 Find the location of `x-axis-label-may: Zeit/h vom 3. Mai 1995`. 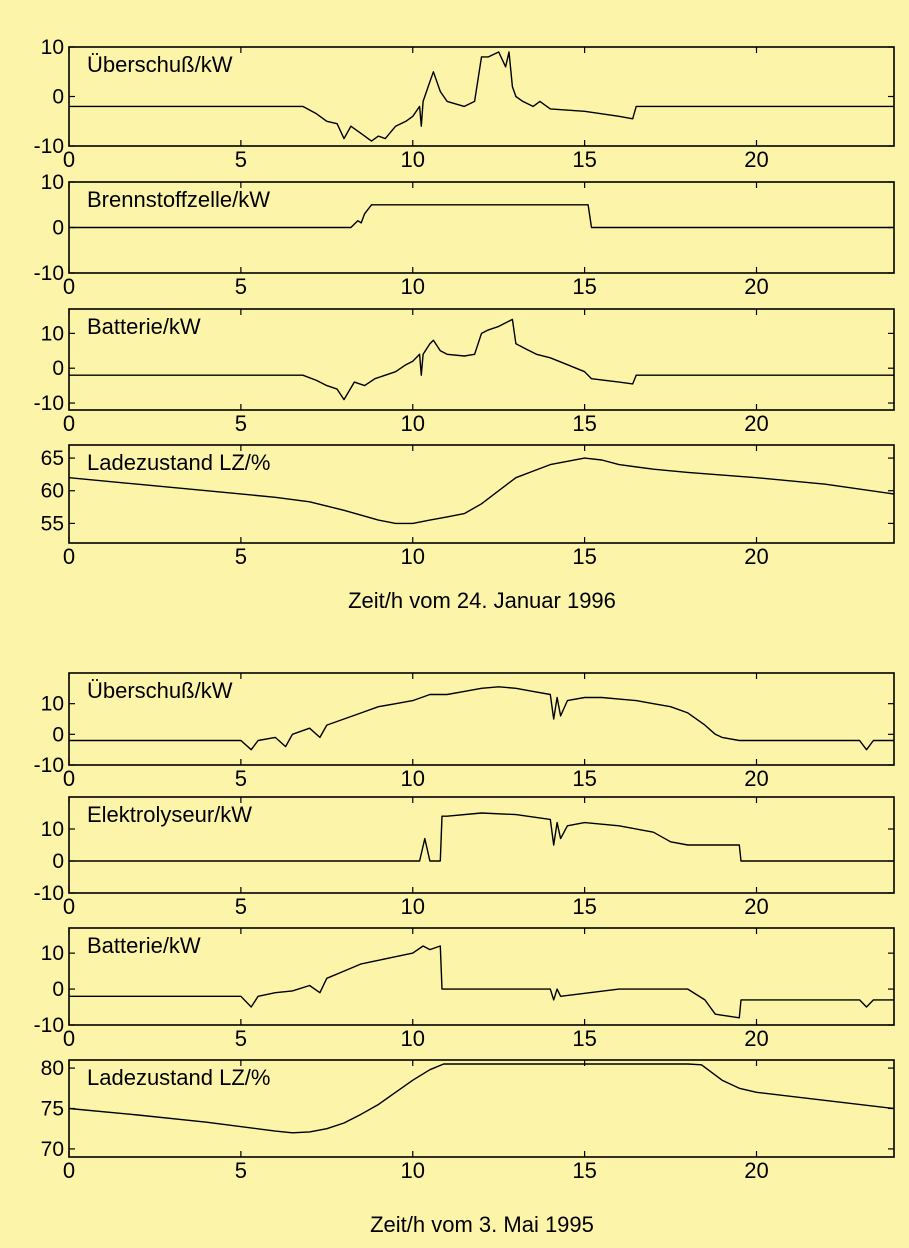

x-axis-label-may: Zeit/h vom 3. Mai 1995 is located at coordinates (482, 1224).